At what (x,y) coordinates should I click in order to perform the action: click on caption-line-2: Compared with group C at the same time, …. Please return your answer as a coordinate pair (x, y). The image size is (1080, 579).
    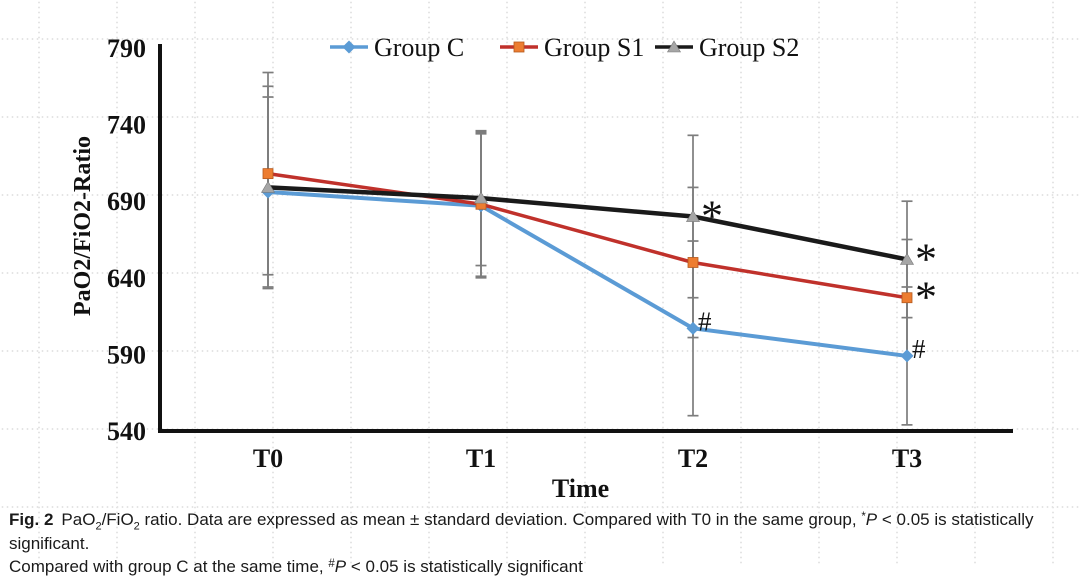
    Looking at the image, I should click on (542, 567).